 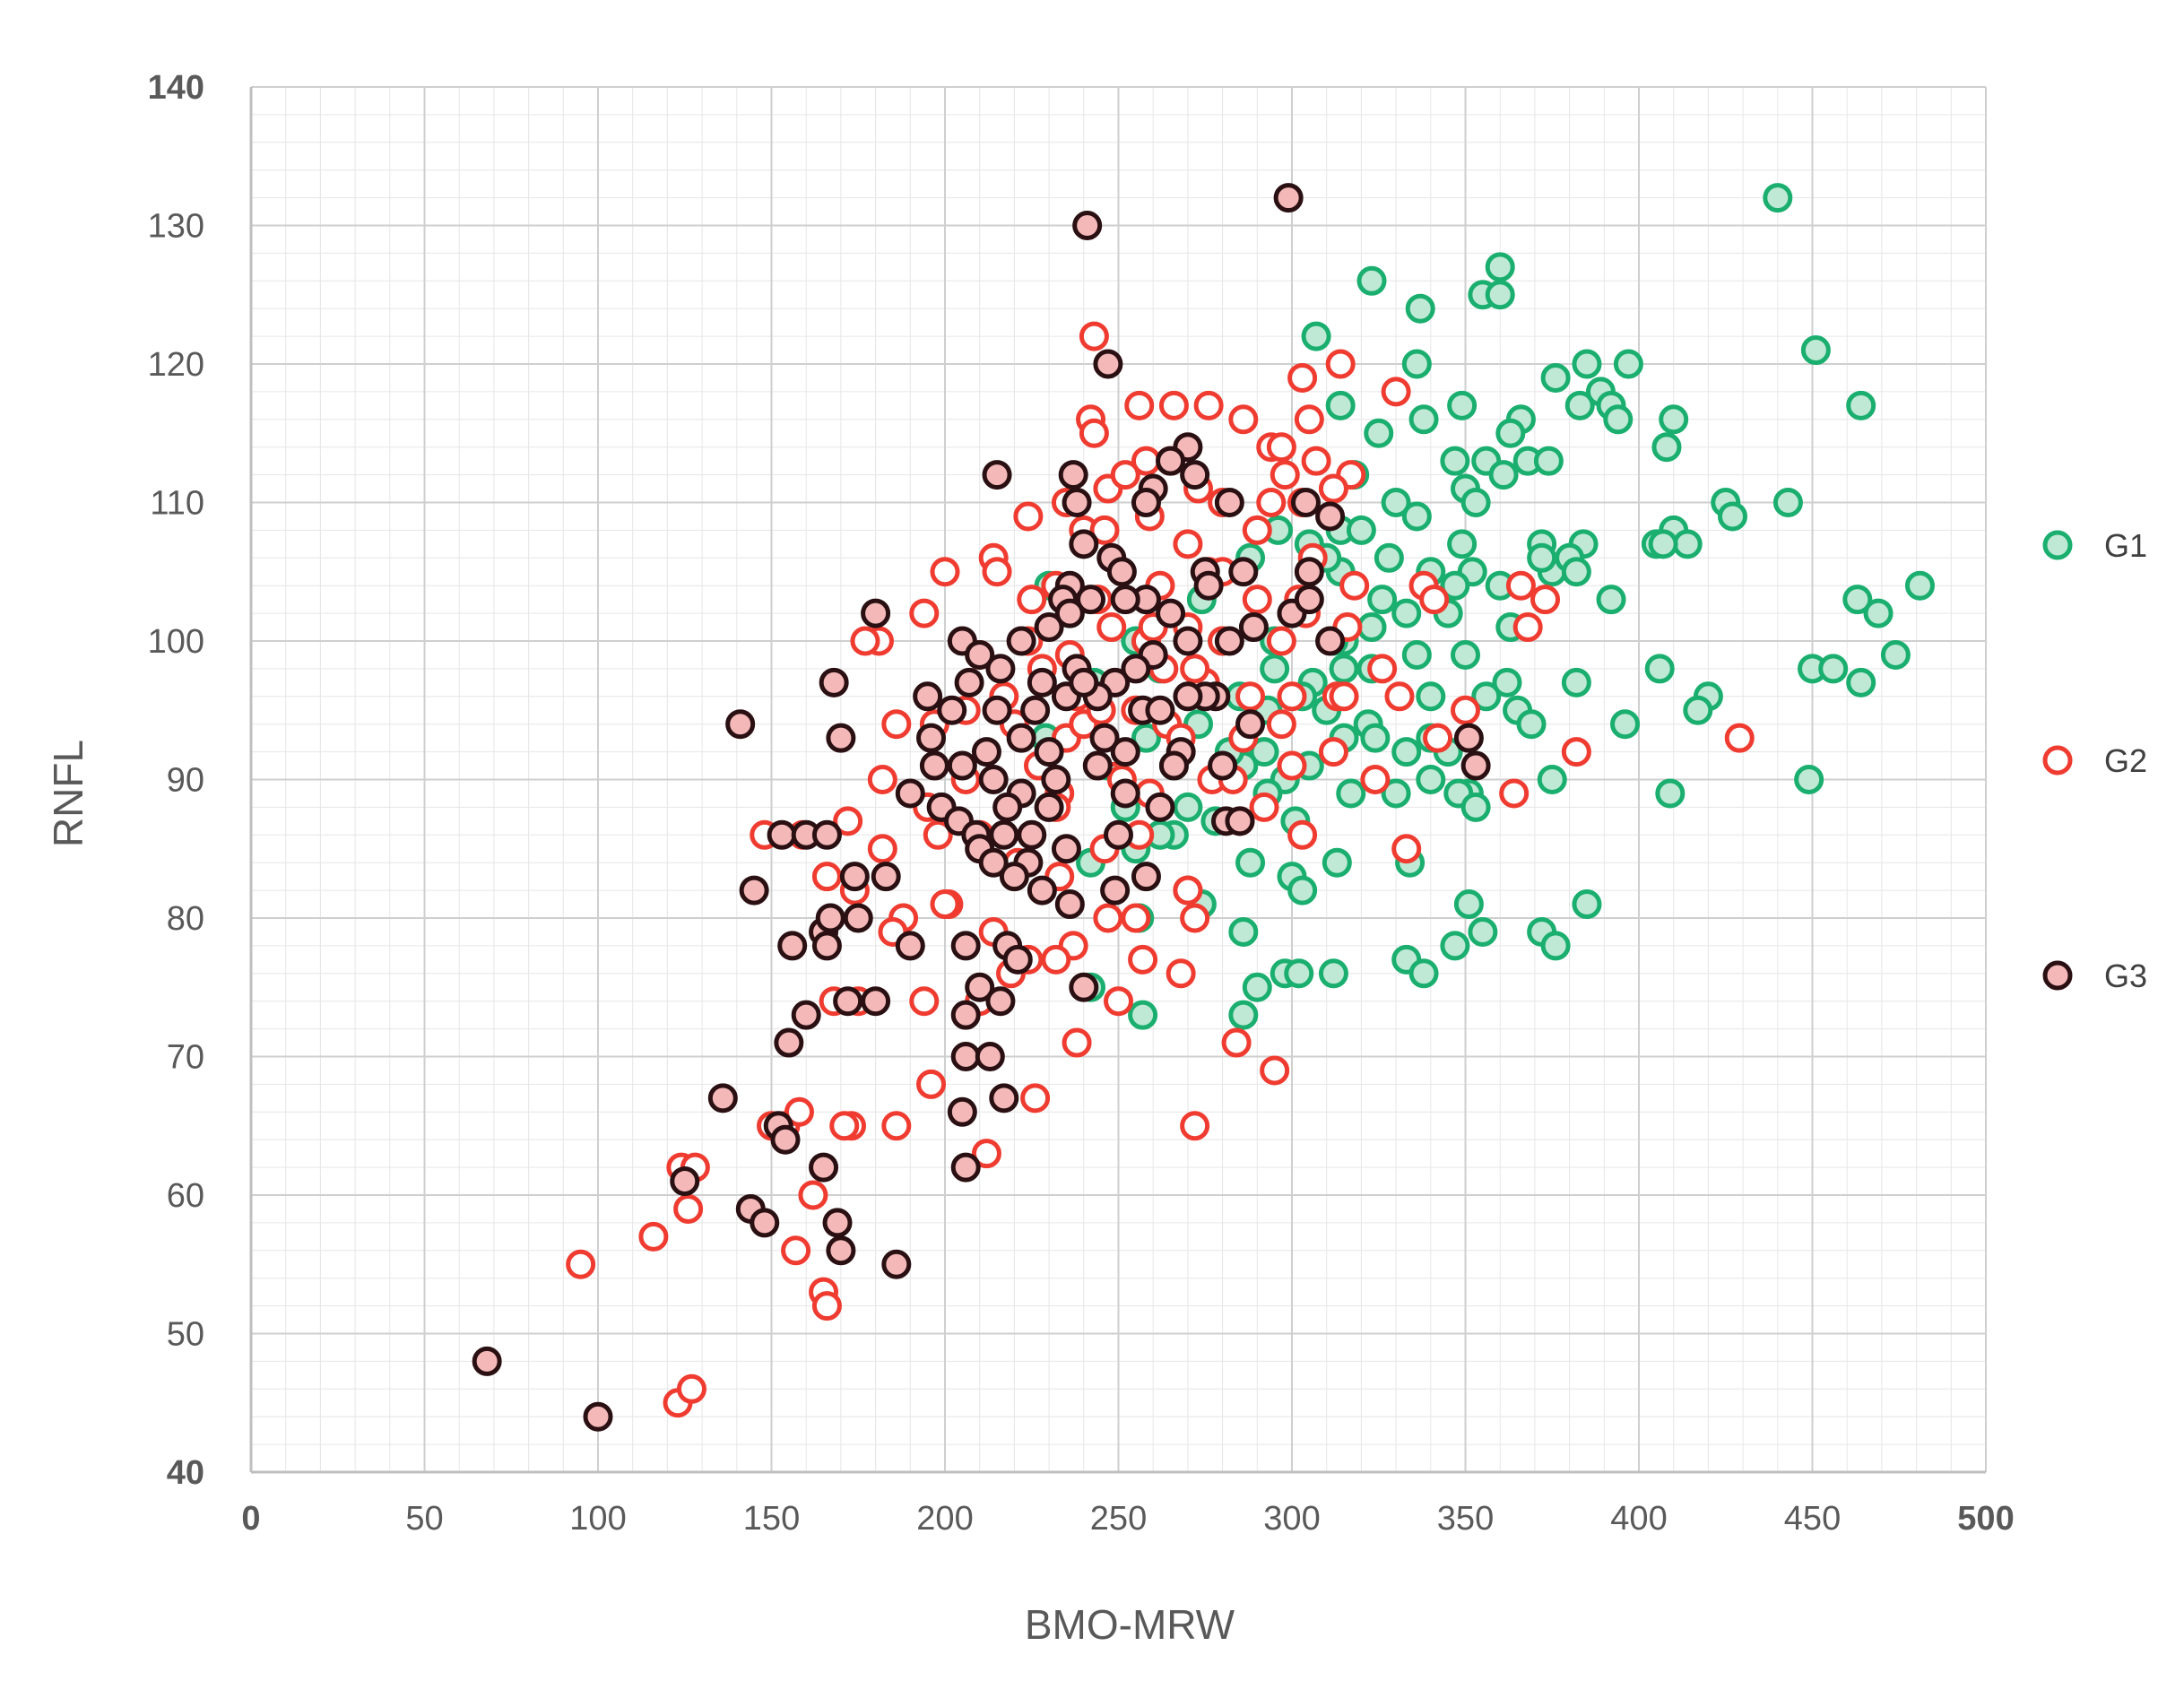 What do you see at coordinates (177, 504) in the screenshot?
I see `y-tick-label: 110` at bounding box center [177, 504].